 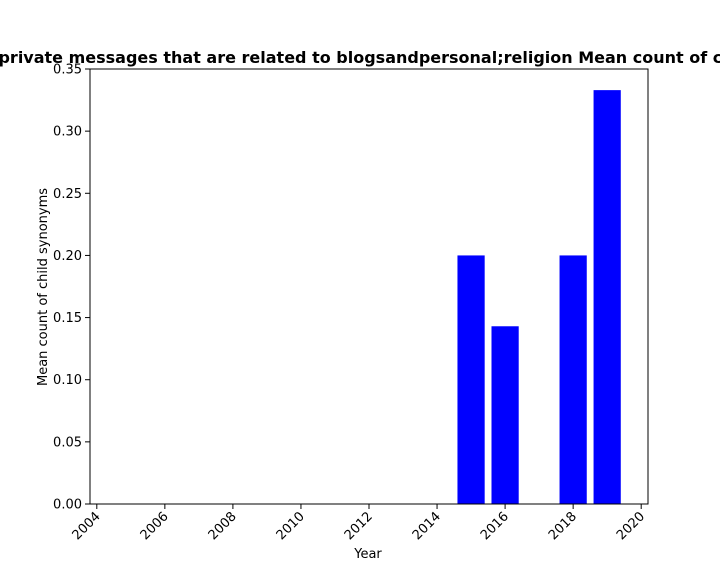 What do you see at coordinates (67, 380) in the screenshot?
I see `y-tick-label: 0.10` at bounding box center [67, 380].